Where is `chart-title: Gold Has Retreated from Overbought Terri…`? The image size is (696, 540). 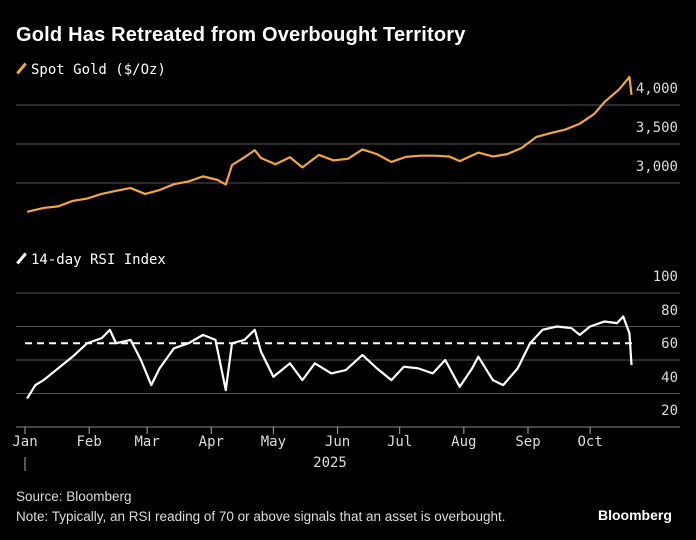
chart-title: Gold Has Retreated from Overbought Terri… is located at coordinates (241, 35).